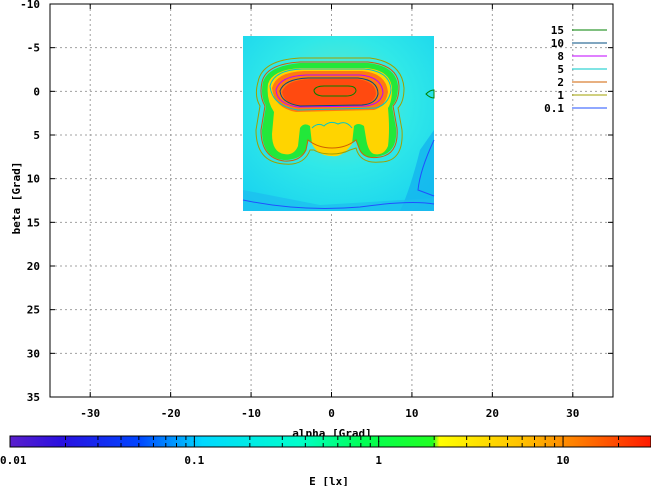  What do you see at coordinates (33, 397) in the screenshot?
I see `y-tick-label: 35` at bounding box center [33, 397].